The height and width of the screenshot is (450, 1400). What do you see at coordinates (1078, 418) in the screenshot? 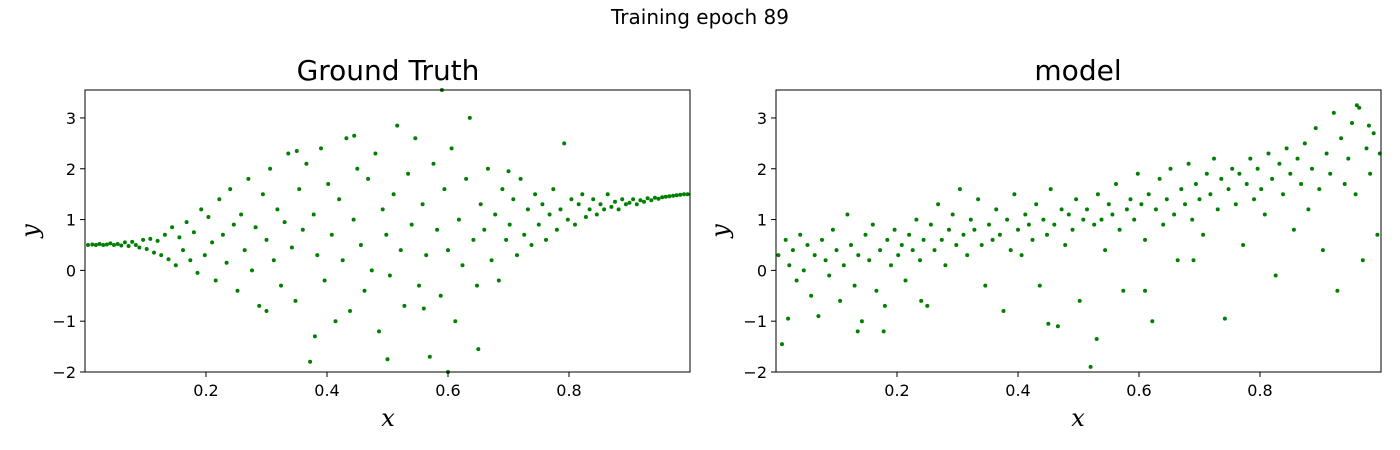
I see `model-xlabel: x` at bounding box center [1078, 418].